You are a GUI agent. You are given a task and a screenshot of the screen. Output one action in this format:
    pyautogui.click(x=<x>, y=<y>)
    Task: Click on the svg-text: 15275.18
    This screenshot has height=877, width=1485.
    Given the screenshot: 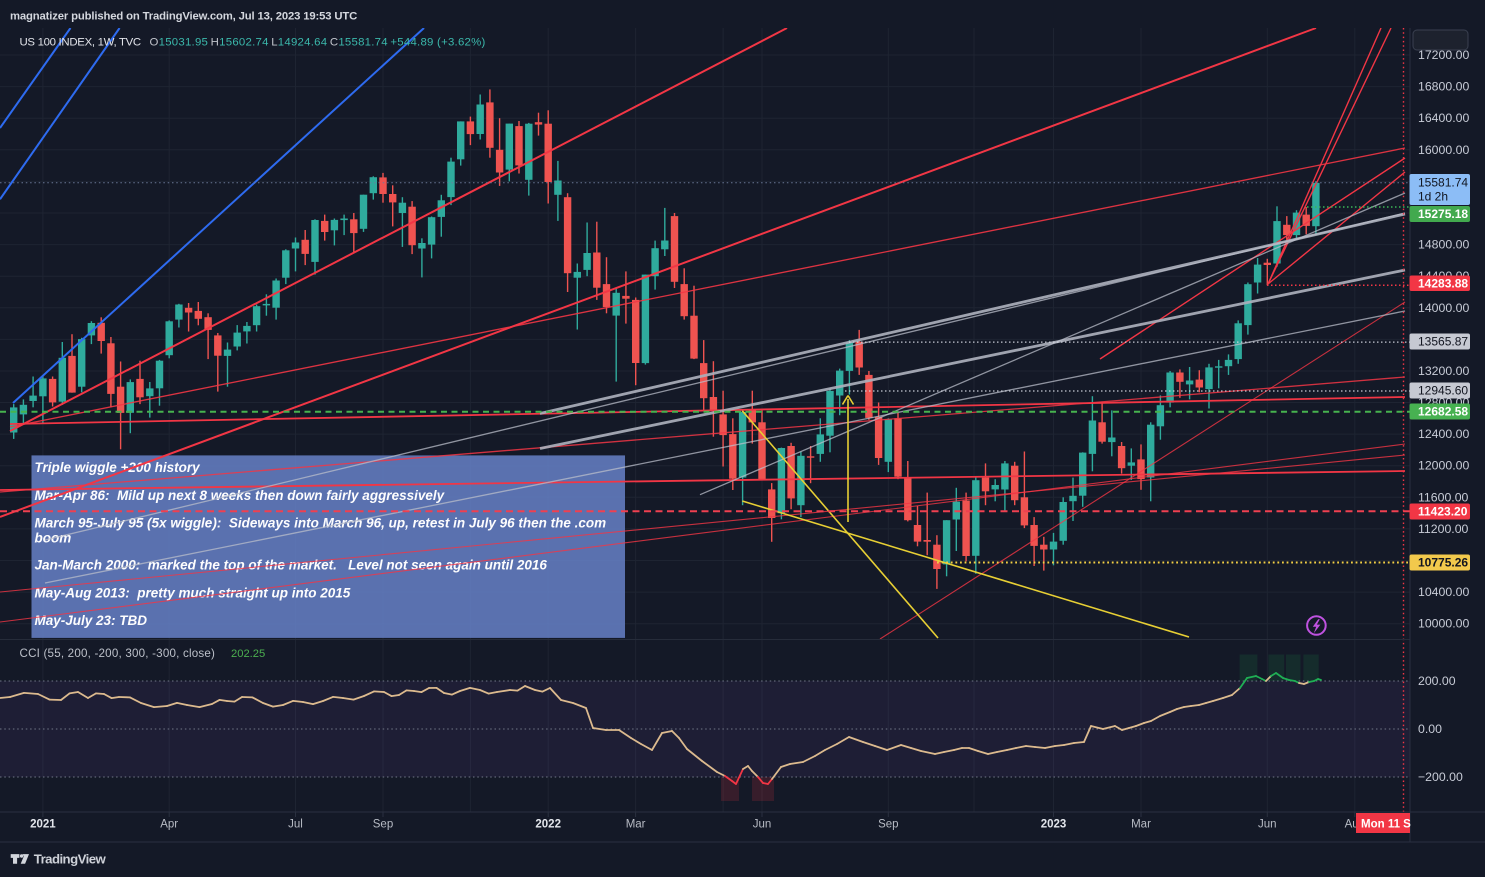 What is the action you would take?
    pyautogui.click(x=1443, y=214)
    